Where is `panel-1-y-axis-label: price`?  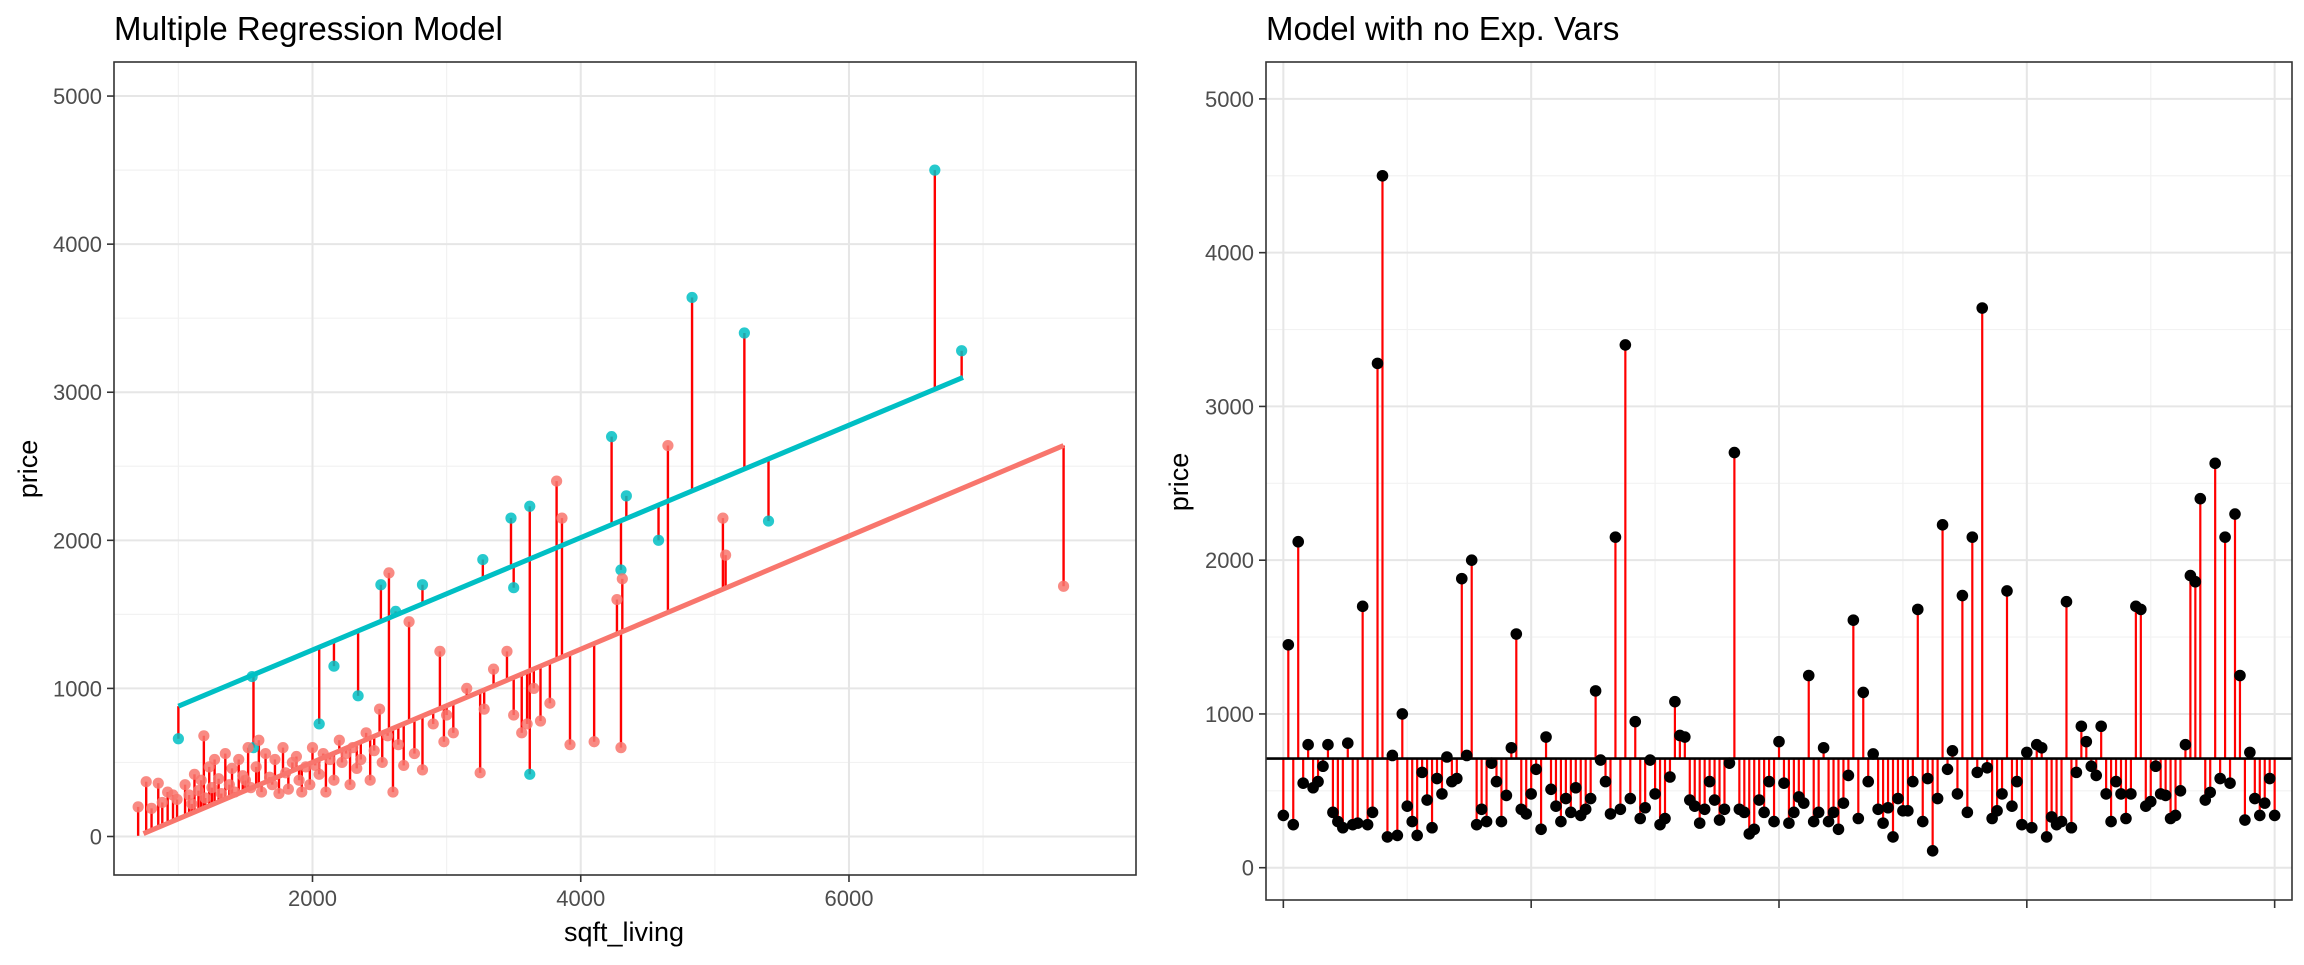
panel-1-y-axis-label: price is located at coordinates (28, 469).